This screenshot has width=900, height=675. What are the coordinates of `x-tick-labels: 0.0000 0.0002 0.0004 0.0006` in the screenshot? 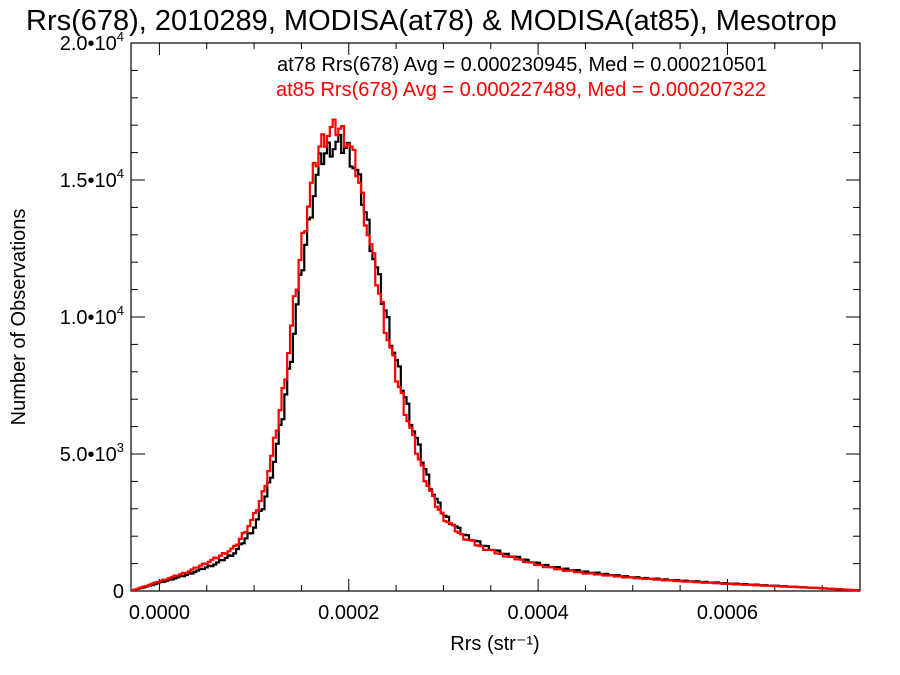 It's located at (443, 613).